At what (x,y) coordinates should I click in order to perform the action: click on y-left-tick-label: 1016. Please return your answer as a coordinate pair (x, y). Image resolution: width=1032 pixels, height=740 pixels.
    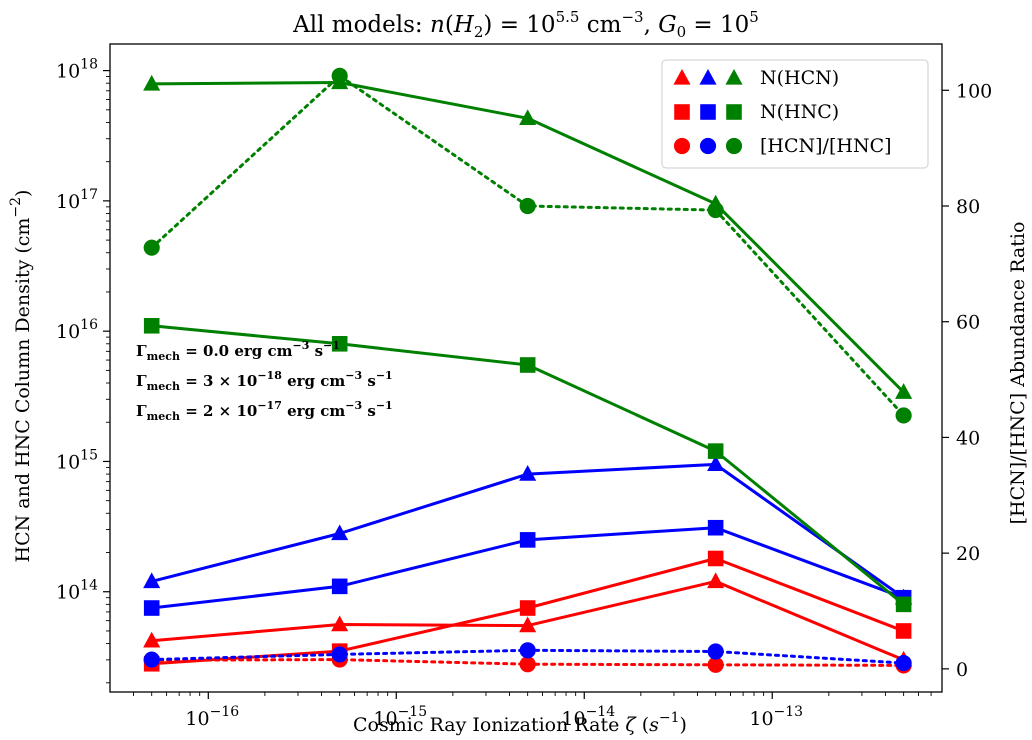
    Looking at the image, I should click on (77, 330).